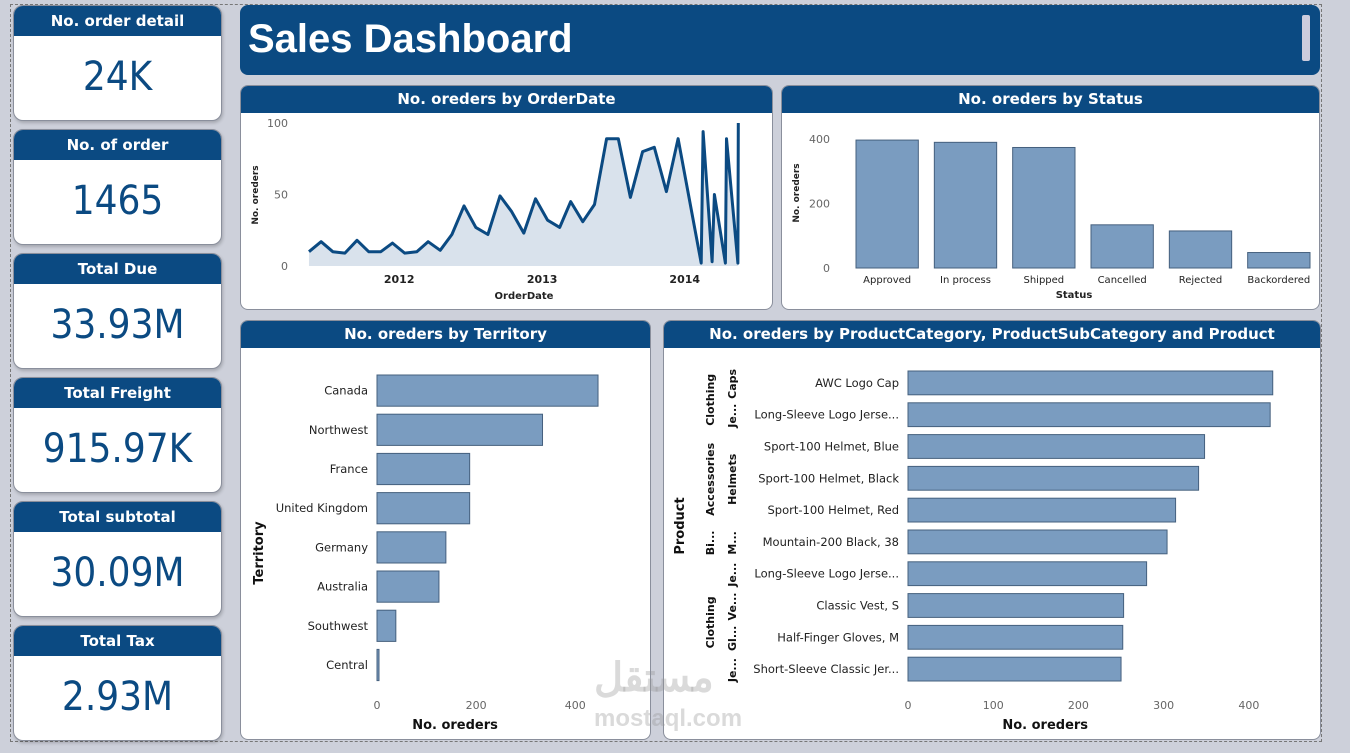 The image size is (1350, 753). I want to click on scrollbar, so click(1306, 38).